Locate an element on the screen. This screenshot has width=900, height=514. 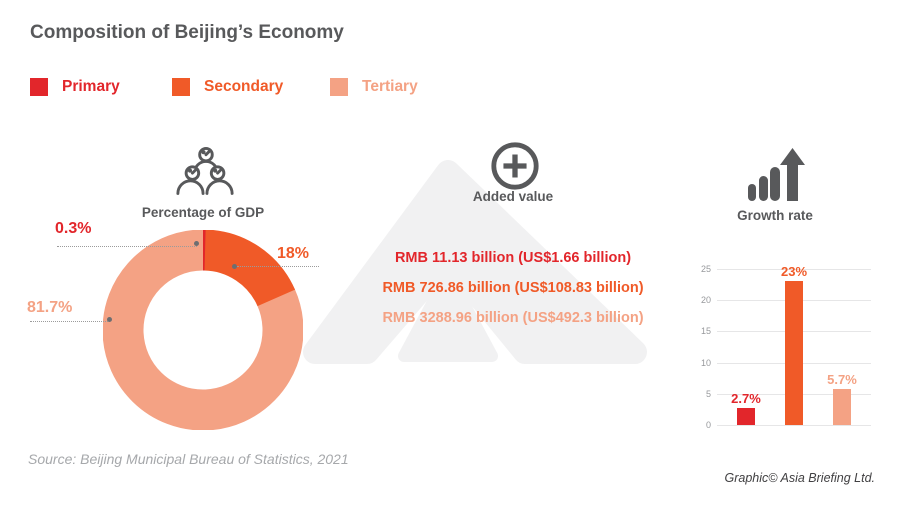
added-value-line-tertiary: RMB 3288.96 billion (US$492.3 billion) is located at coordinates (513, 318).